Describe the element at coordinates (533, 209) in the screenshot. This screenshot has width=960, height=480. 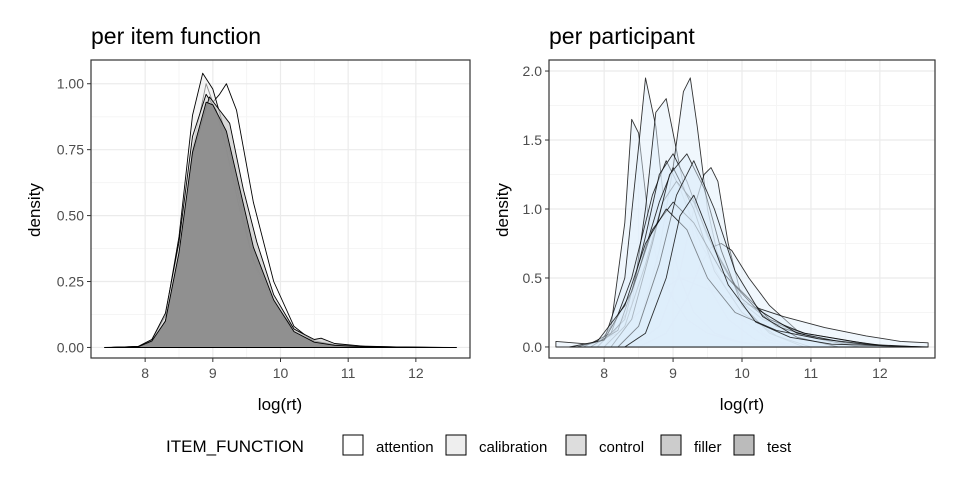
I see `y-tick-label: 1.0` at that location.